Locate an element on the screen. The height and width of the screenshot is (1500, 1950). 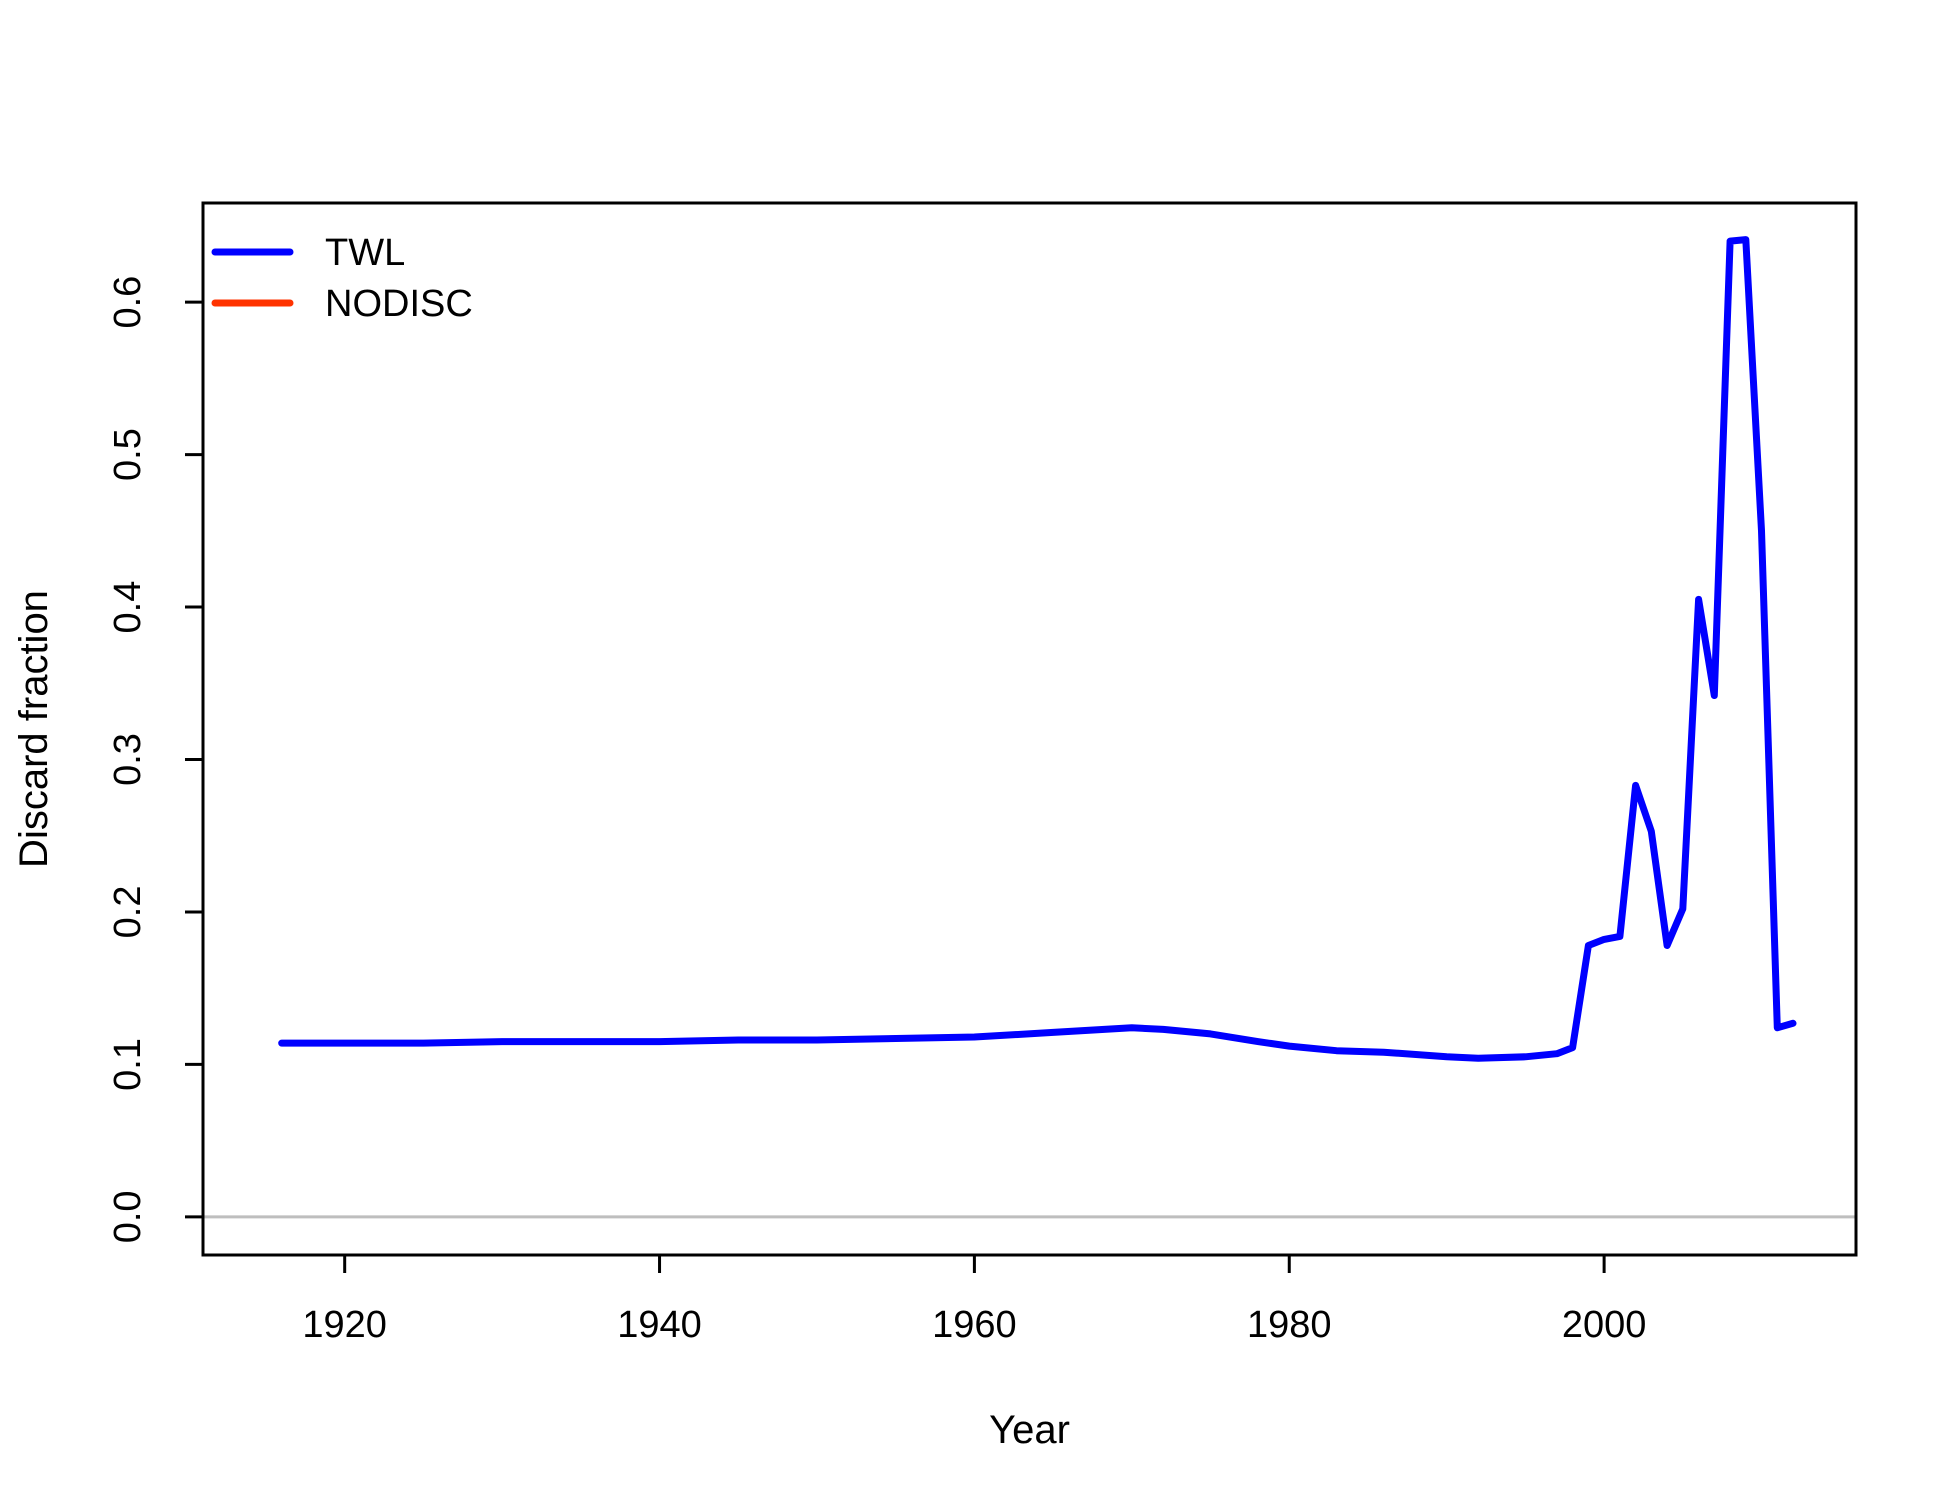
x-tick-label: 1920 is located at coordinates (344, 1325).